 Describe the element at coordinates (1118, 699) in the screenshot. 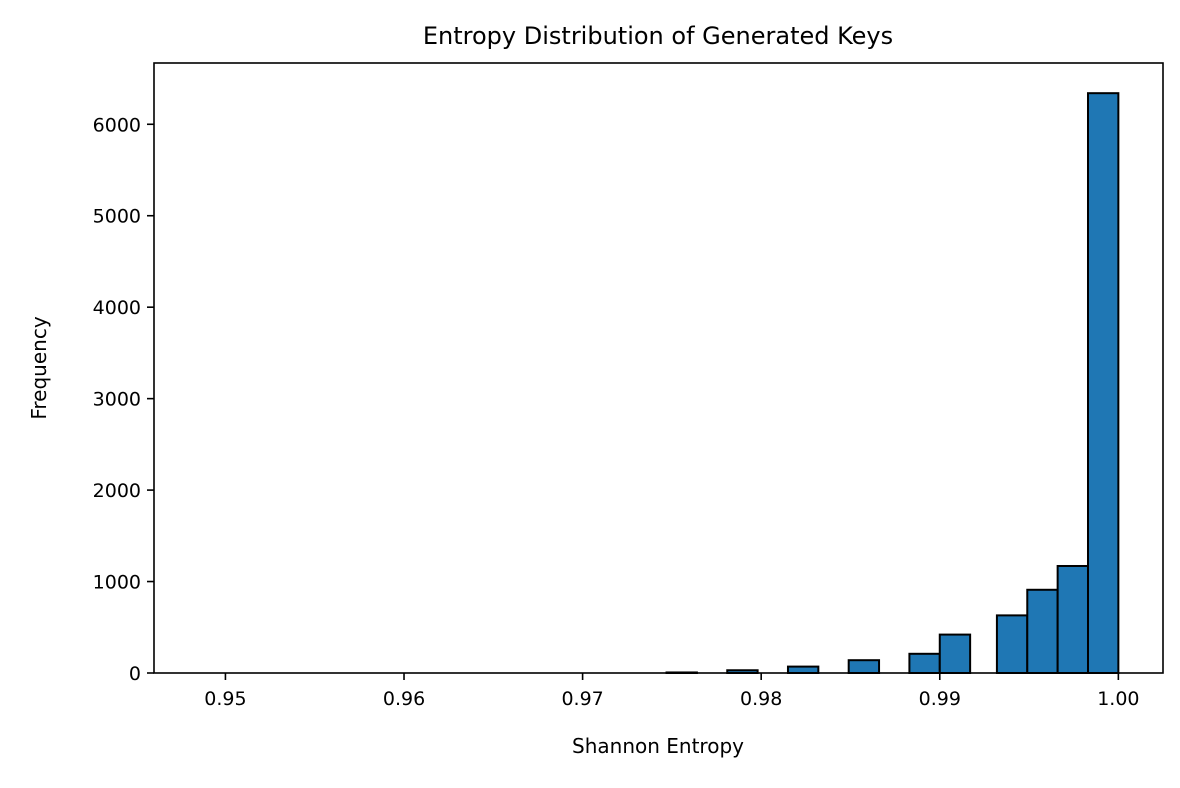

I see `x-tick-label: 1.00` at that location.